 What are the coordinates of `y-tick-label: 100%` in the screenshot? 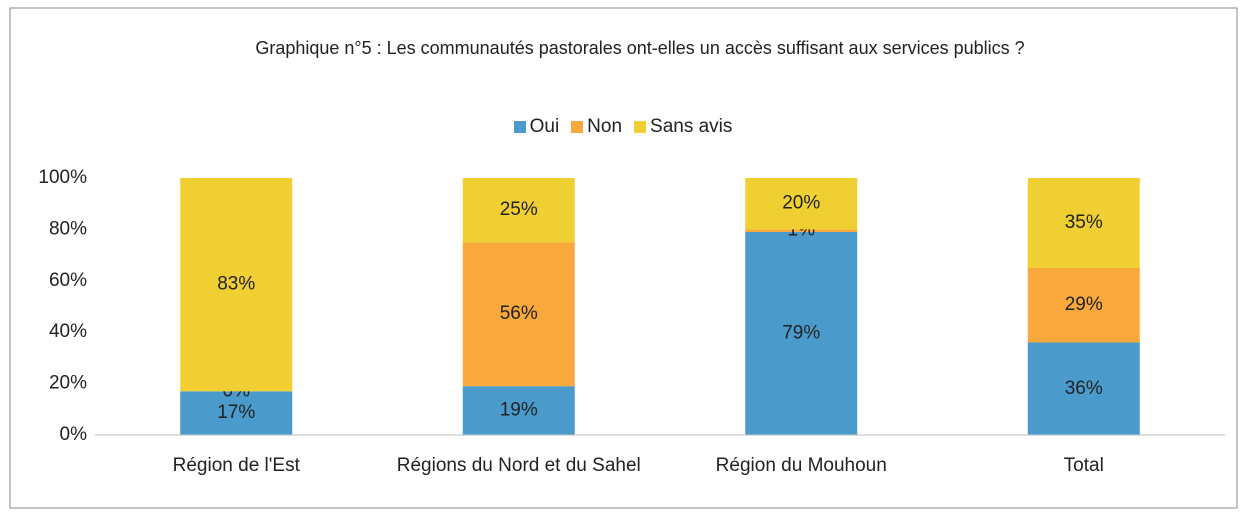 It's located at (62, 177).